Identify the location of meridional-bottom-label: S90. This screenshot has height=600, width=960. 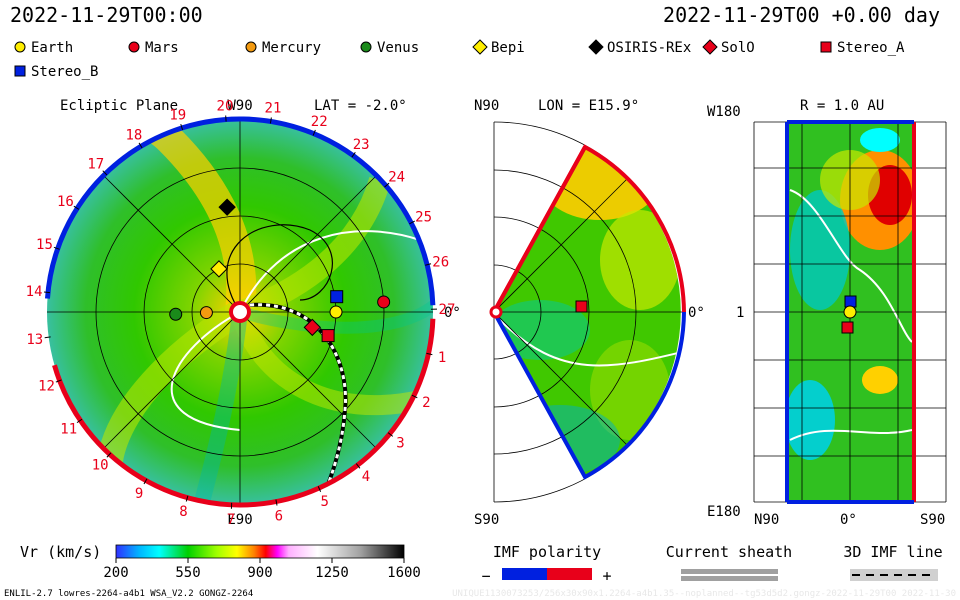
(486, 520).